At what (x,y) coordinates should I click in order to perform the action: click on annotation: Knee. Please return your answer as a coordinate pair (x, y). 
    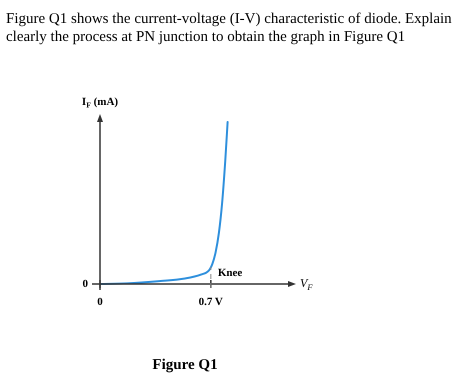
    Looking at the image, I should click on (230, 273).